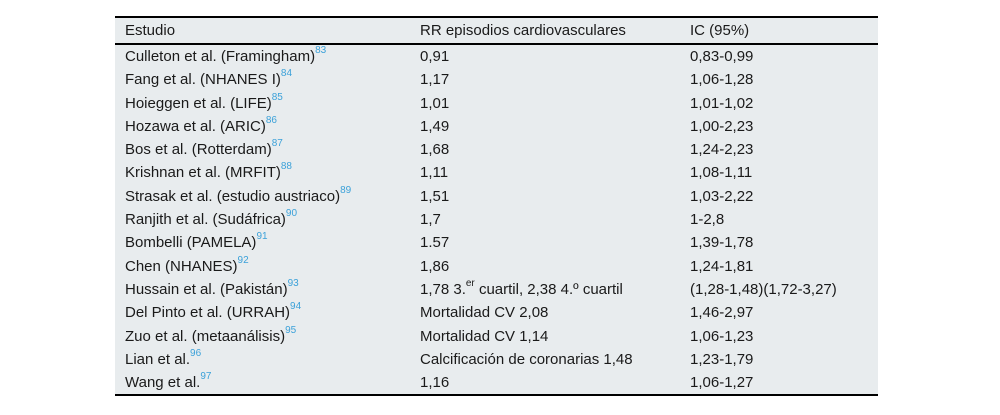  I want to click on ic-cell: 1,23-1,79, so click(722, 359).